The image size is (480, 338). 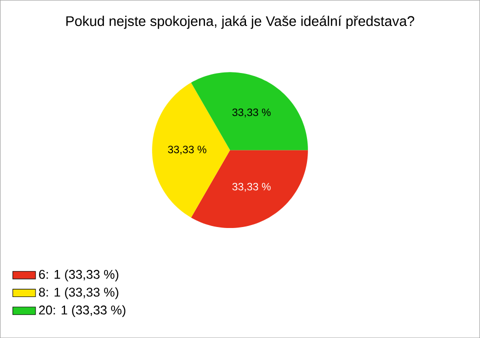 I want to click on legend-label: 20: 1 (33,33 %), so click(x=82, y=311).